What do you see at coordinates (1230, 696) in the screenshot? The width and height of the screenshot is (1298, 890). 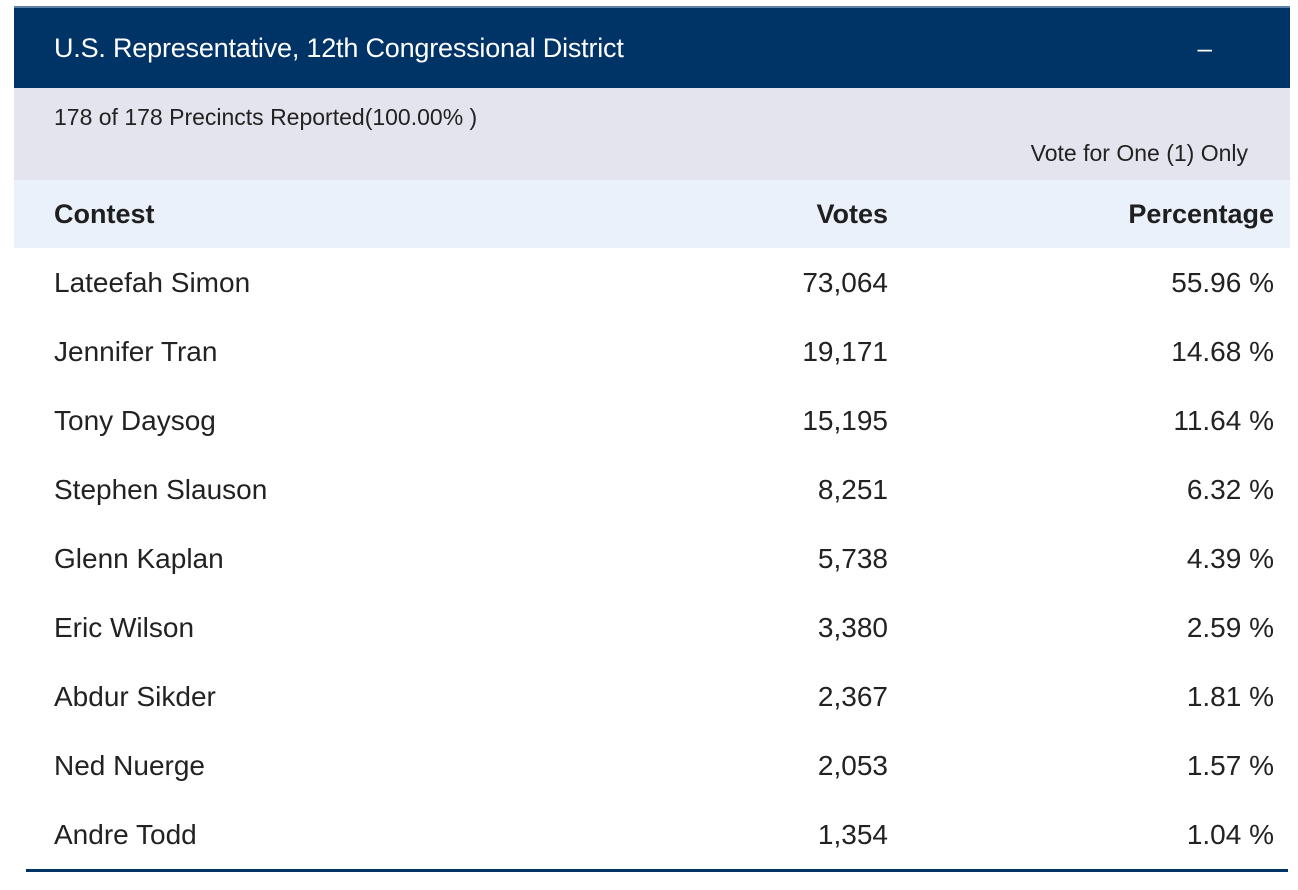 I see `candidate-percentage: 1.81 %` at bounding box center [1230, 696].